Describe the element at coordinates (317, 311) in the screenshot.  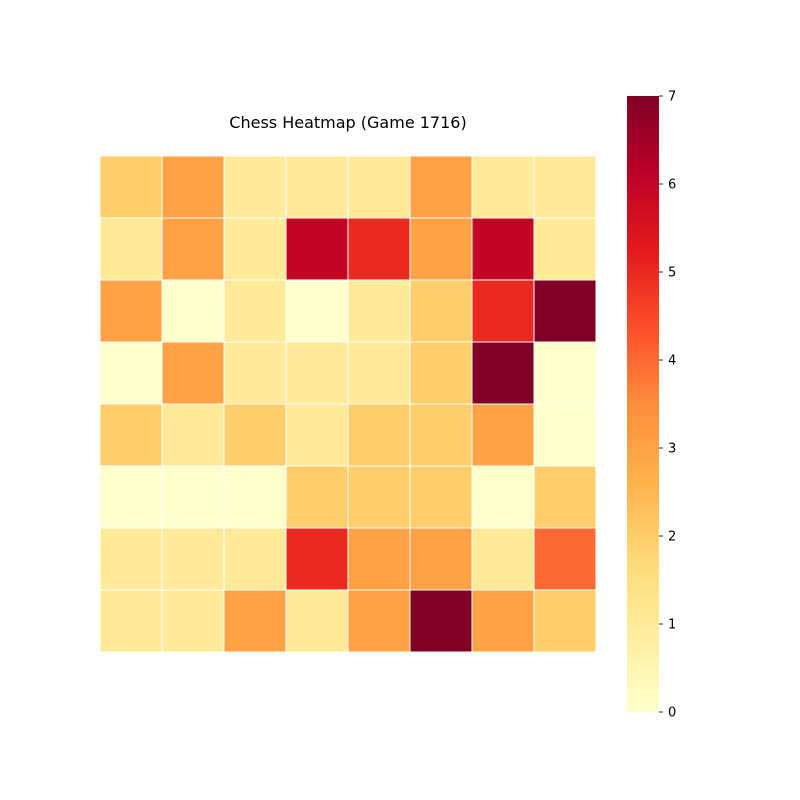
I see `heatmap-cell-r2-c3` at that location.